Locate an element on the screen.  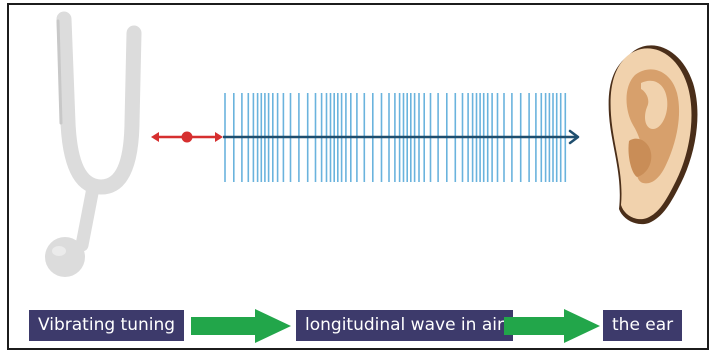
receiver-label: the ear is located at coordinates (643, 325).